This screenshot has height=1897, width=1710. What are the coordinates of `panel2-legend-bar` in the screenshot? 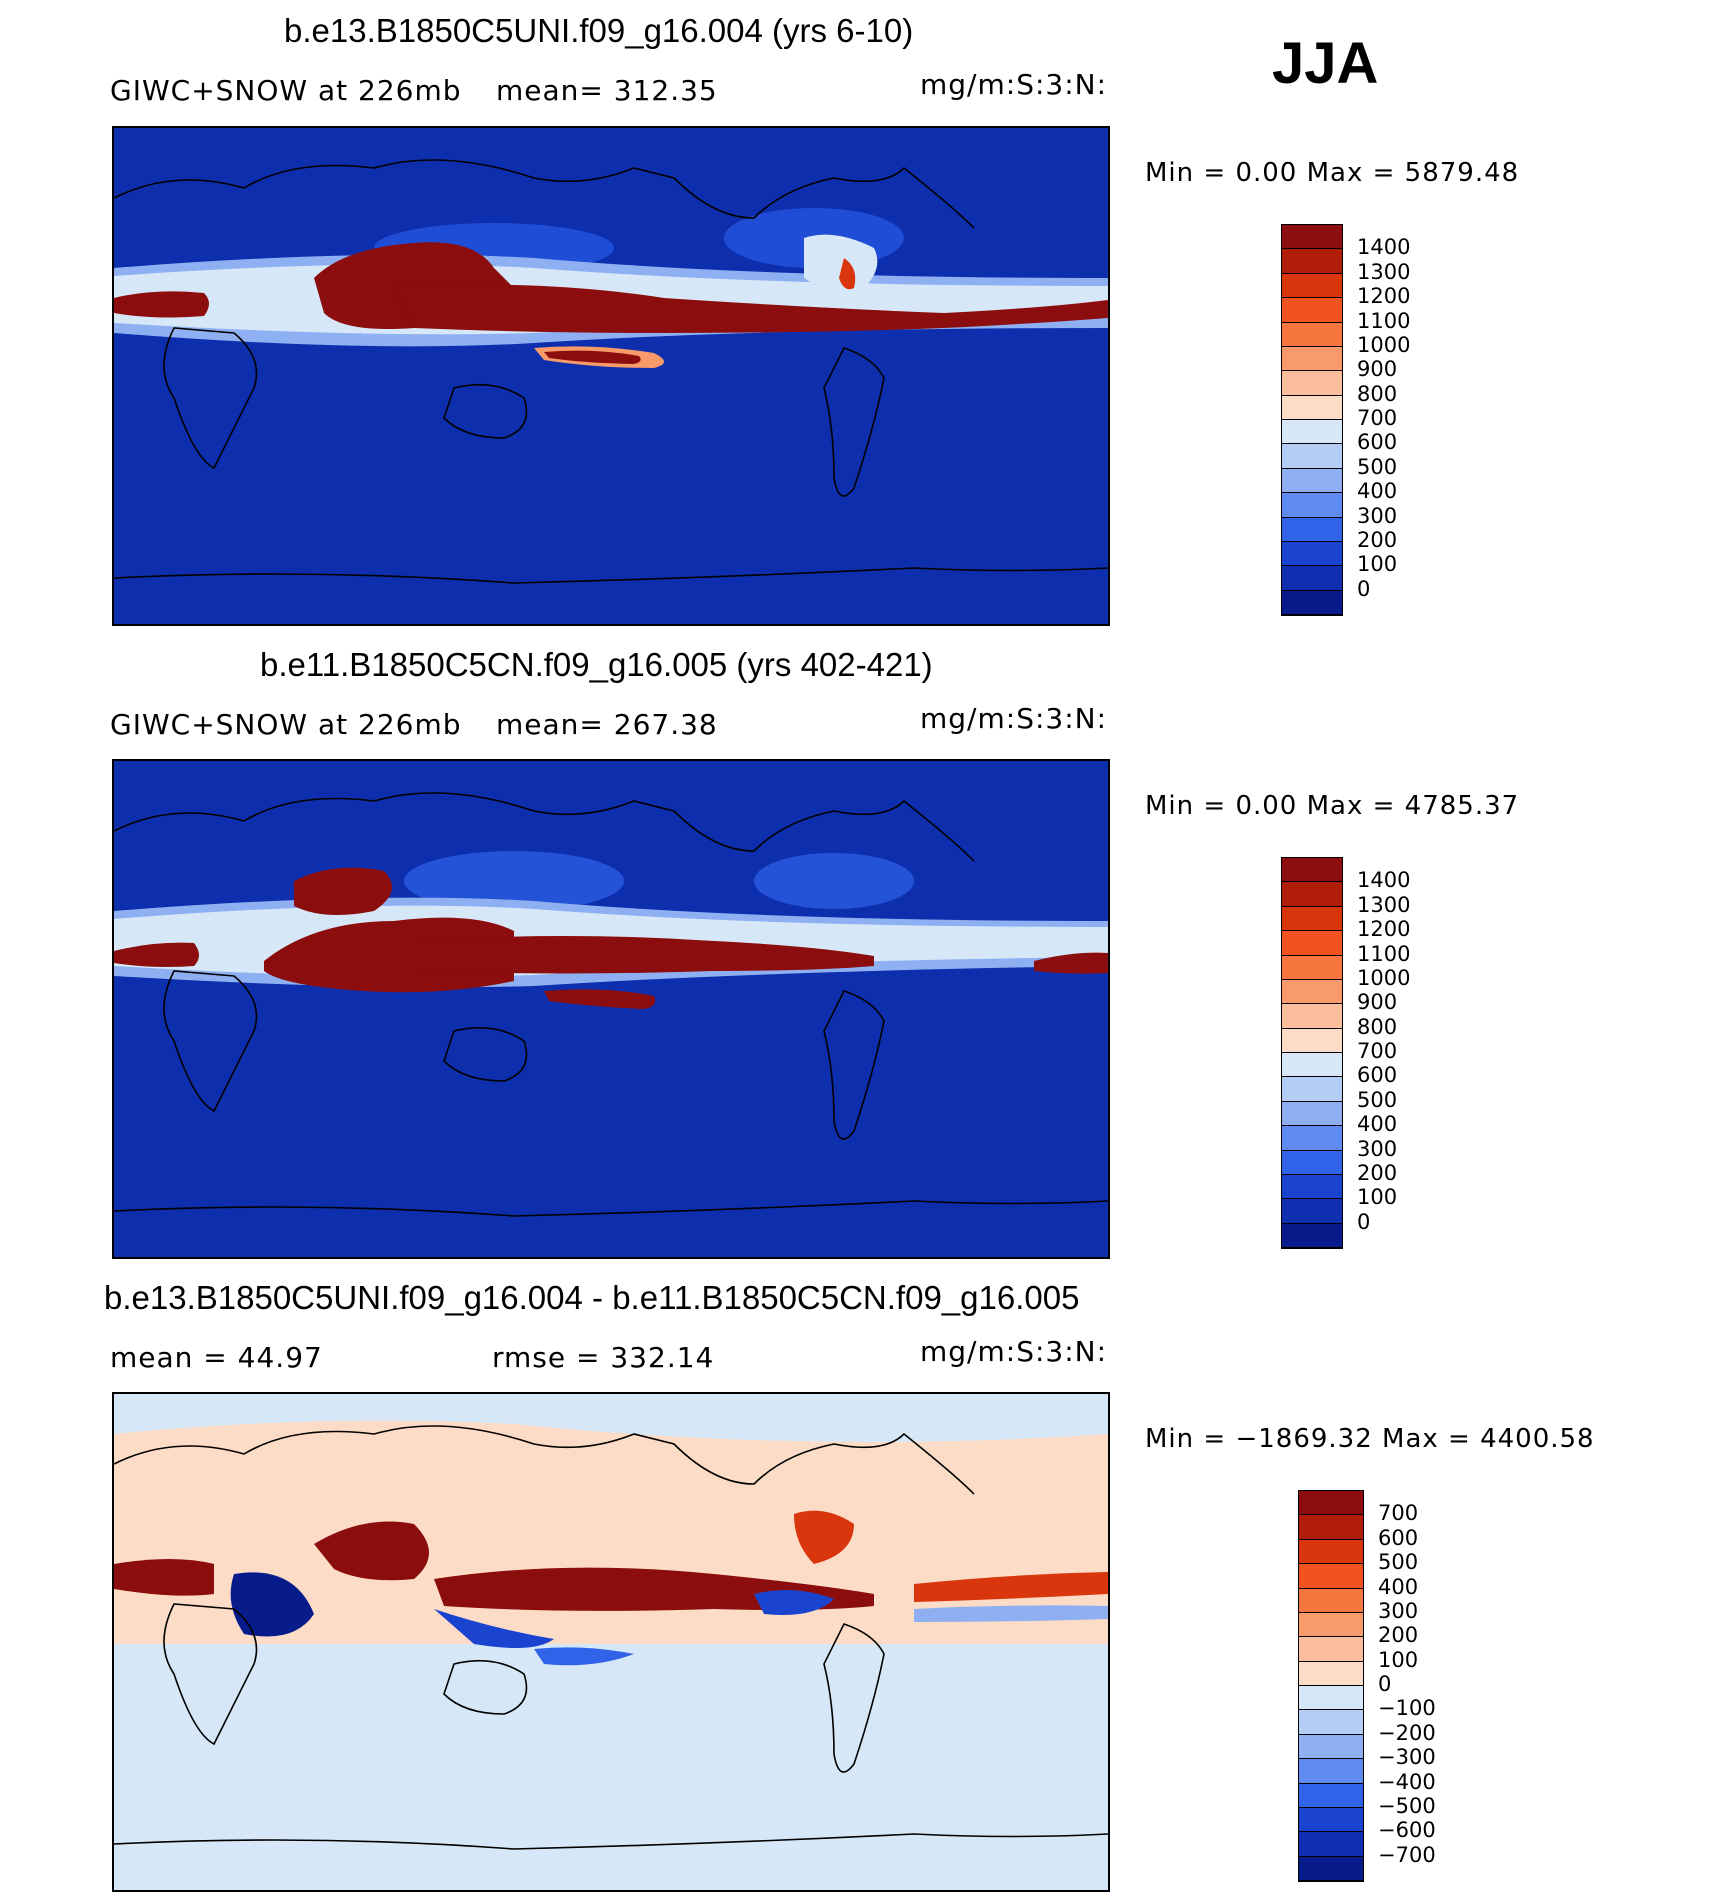 It's located at (1312, 1053).